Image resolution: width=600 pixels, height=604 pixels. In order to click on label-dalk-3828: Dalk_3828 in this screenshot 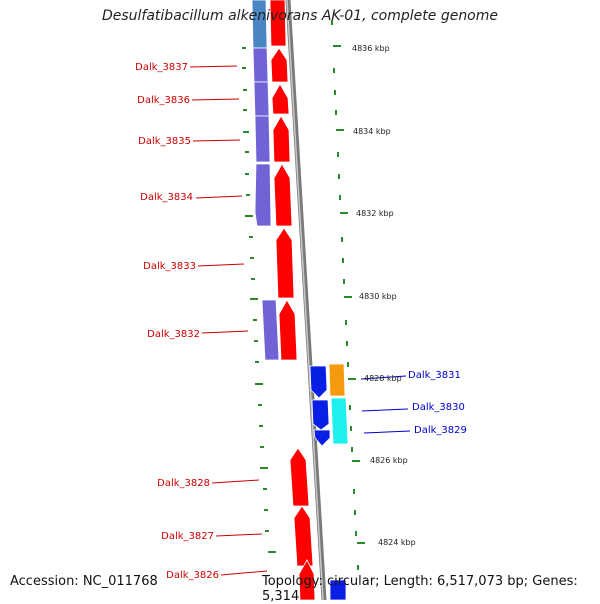, I will do `click(183, 483)`.